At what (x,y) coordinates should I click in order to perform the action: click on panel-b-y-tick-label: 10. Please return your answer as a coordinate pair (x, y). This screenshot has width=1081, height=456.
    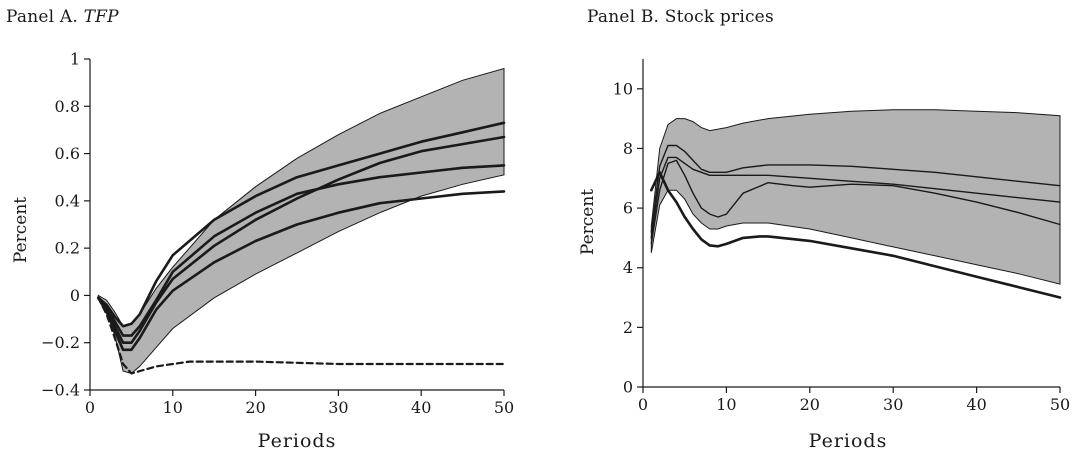
    Looking at the image, I should click on (623, 88).